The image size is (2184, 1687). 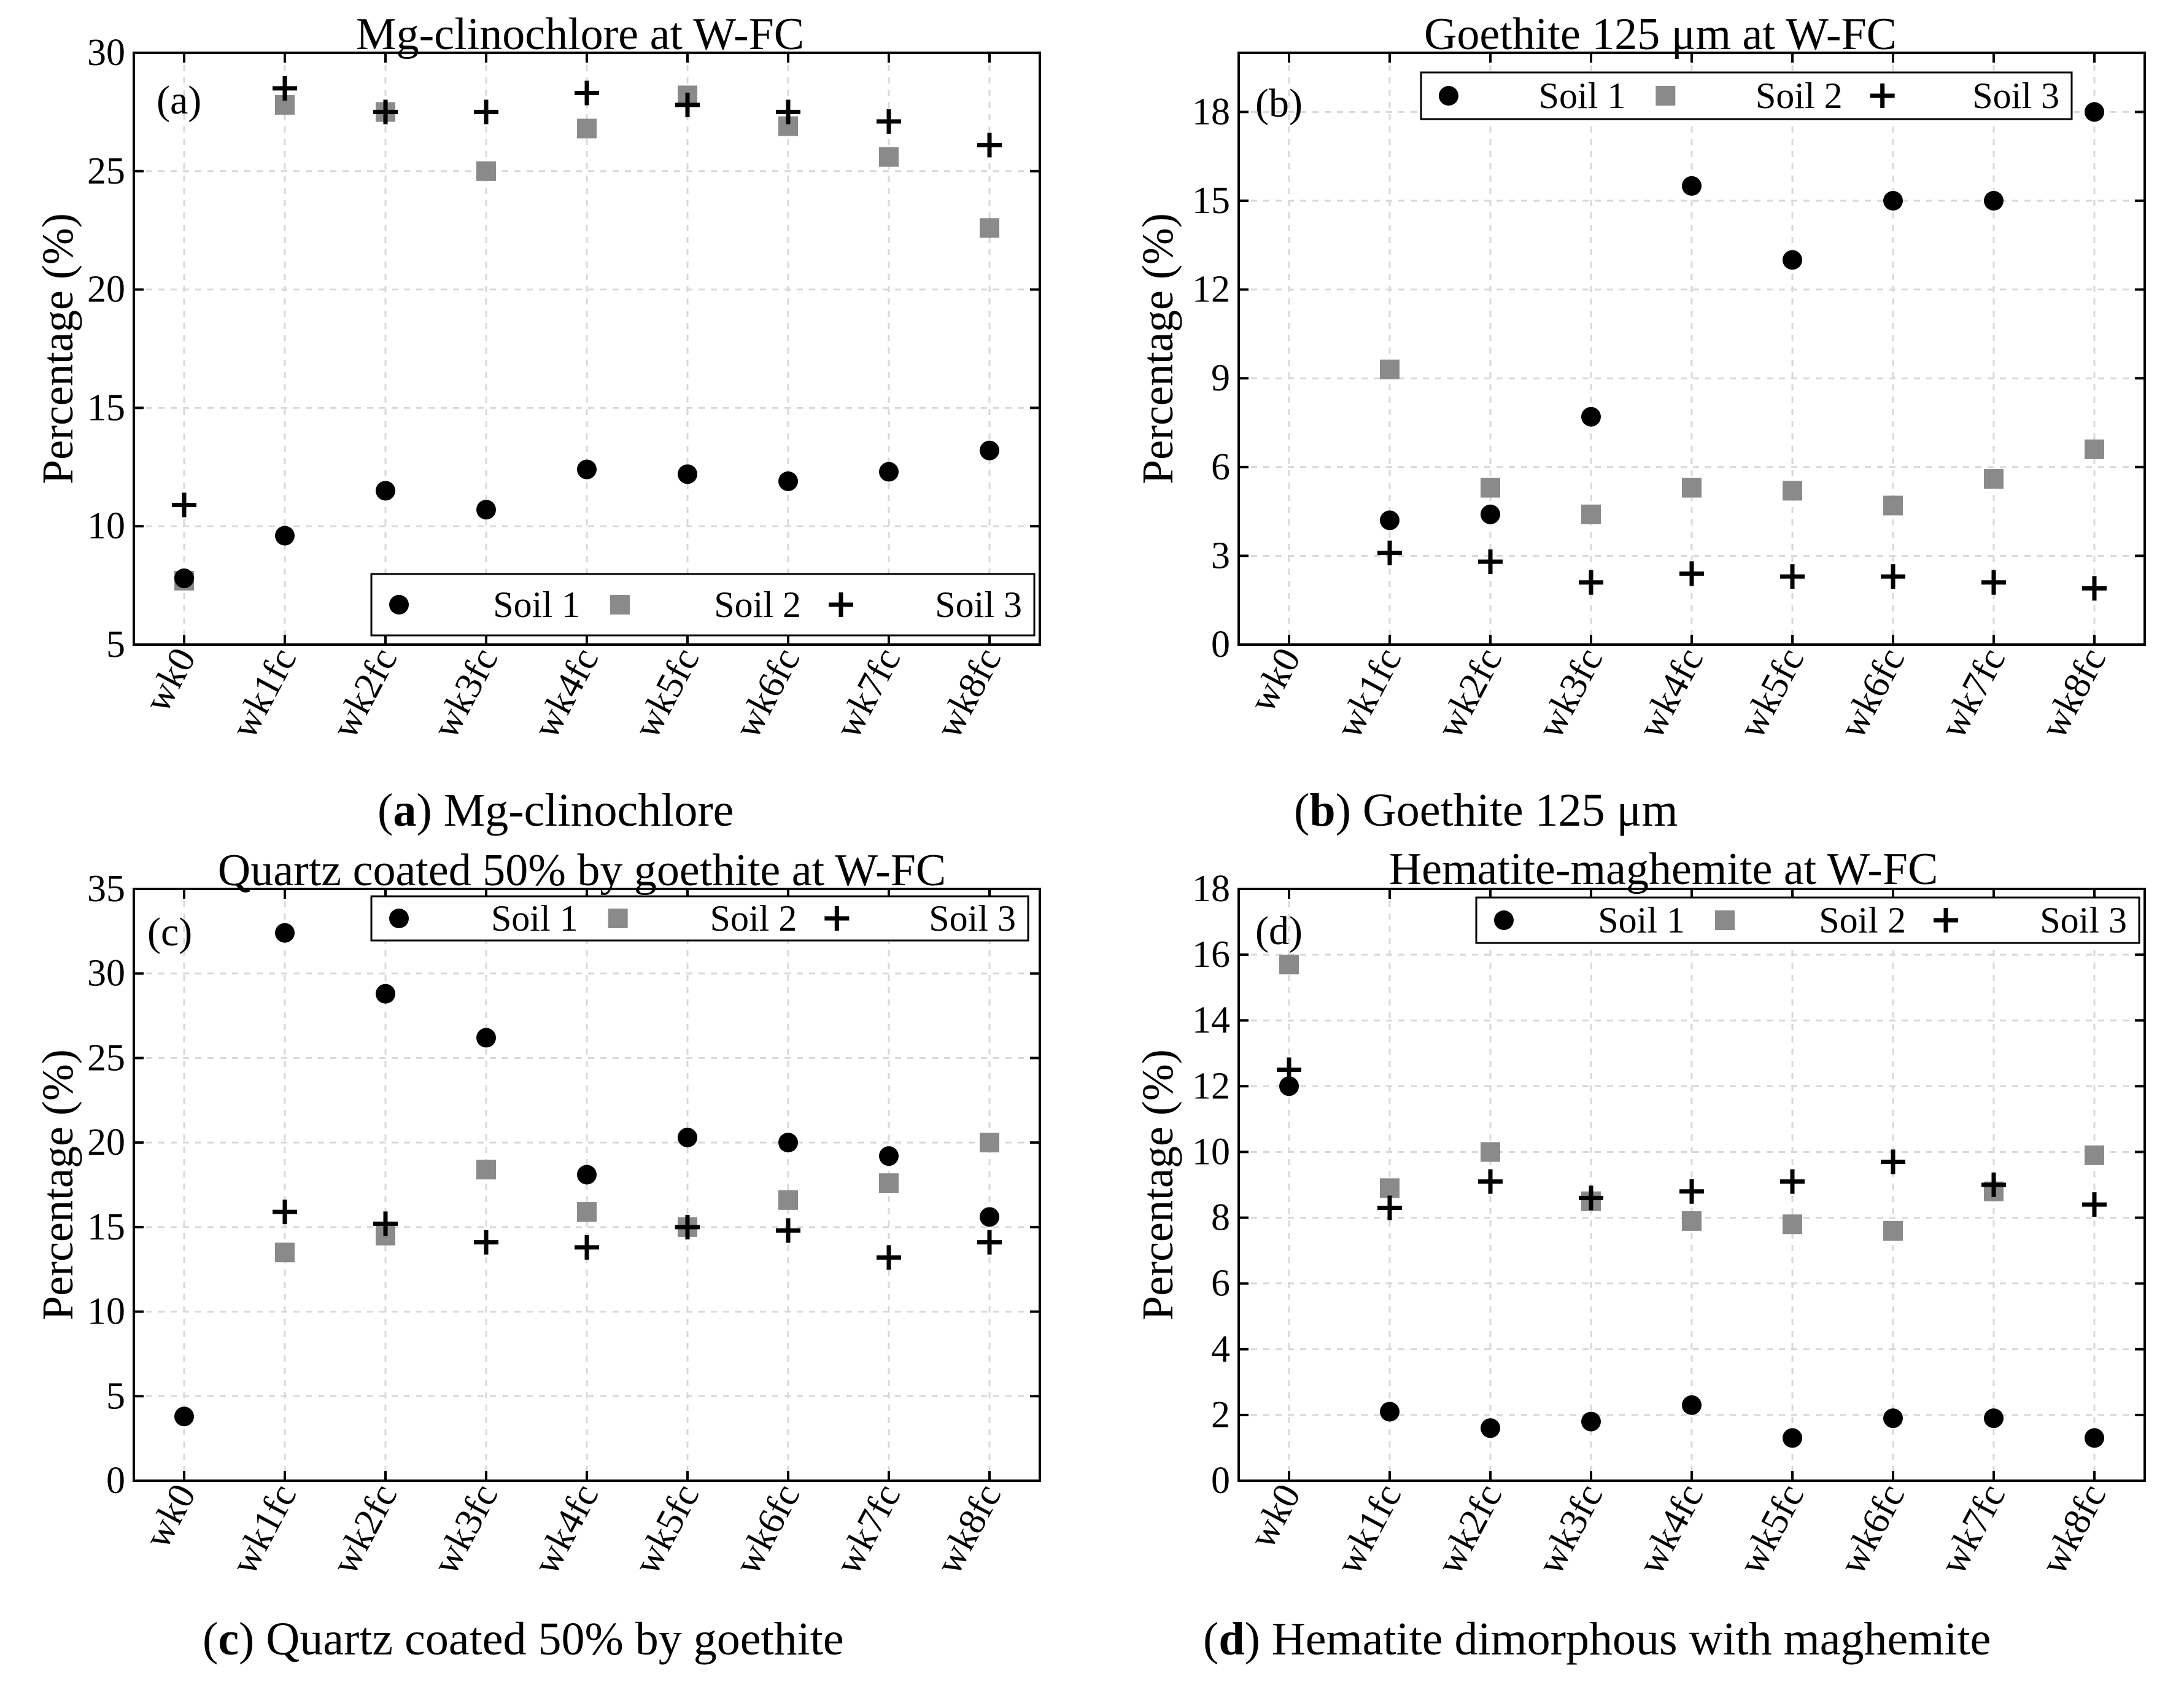 I want to click on y-axis: 0 3 6 9 12 15 18, so click(x=1668, y=378).